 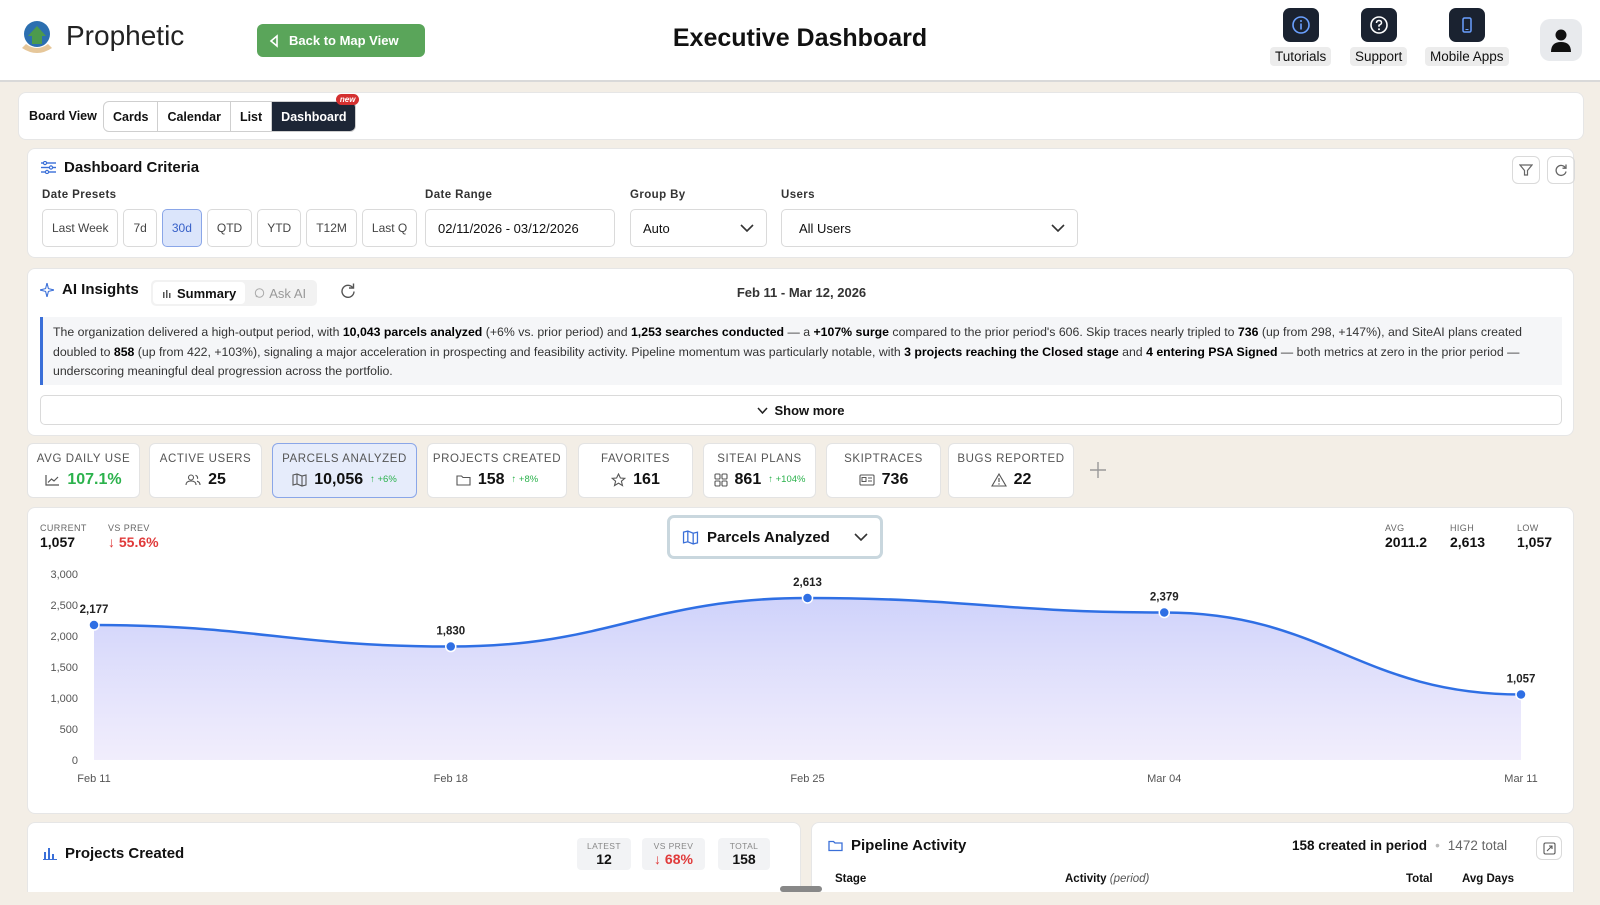 I want to click on expand-button, so click(x=1549, y=848).